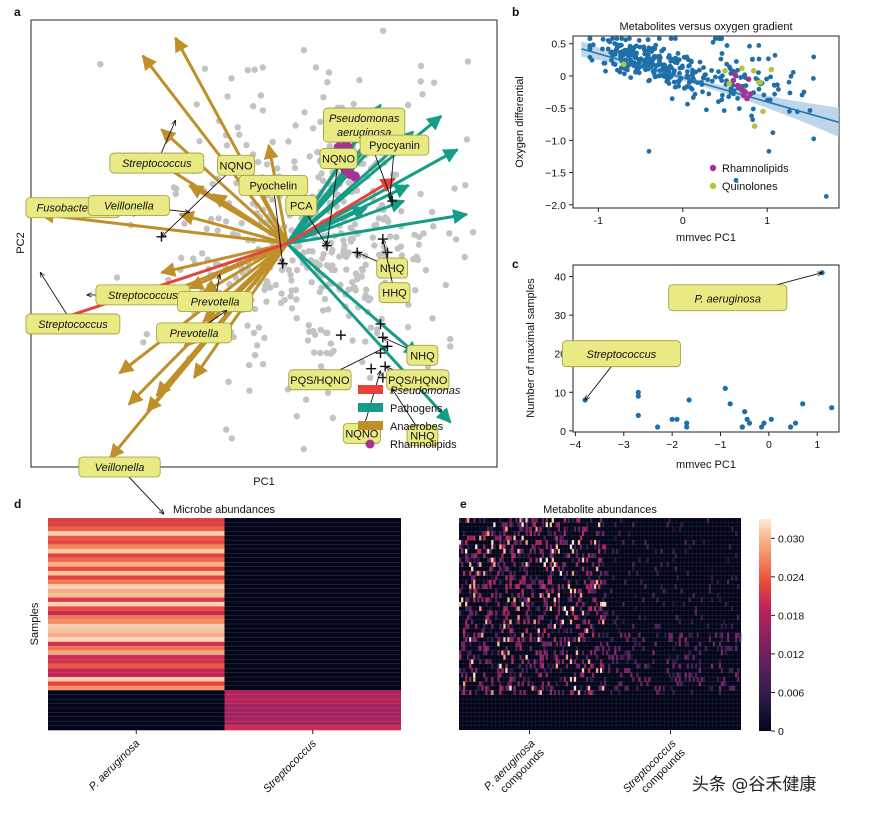 The width and height of the screenshot is (873, 815). What do you see at coordinates (119, 467) in the screenshot?
I see `annotation-label-box` at bounding box center [119, 467].